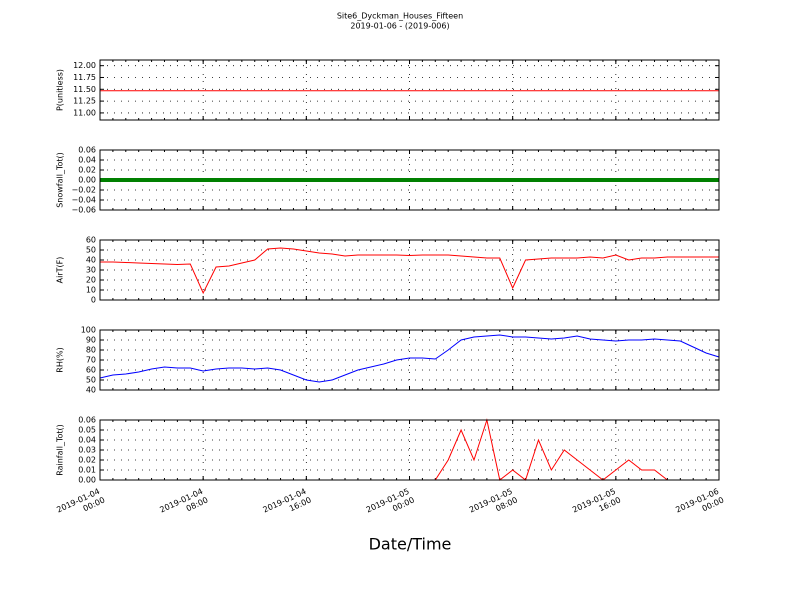 The image size is (800, 600). I want to click on y-tick-label: 11.00, so click(84, 112).